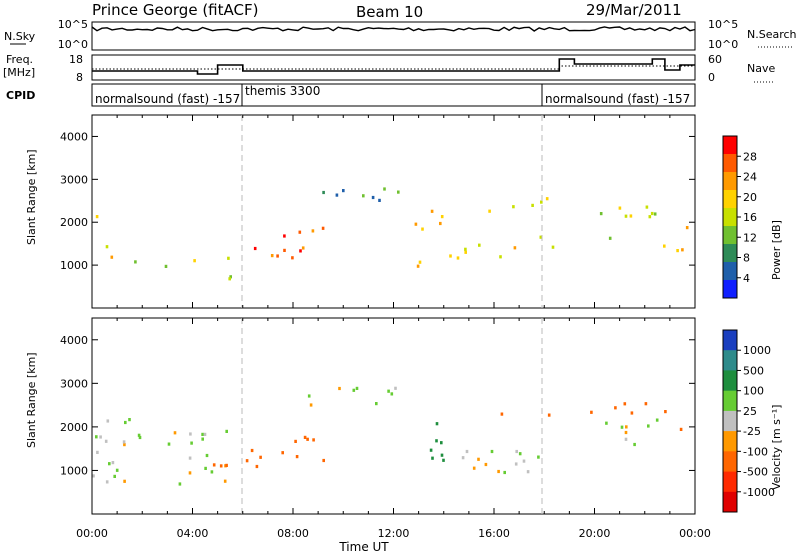  What do you see at coordinates (193, 533) in the screenshot?
I see `x-tick-1: 04:00` at bounding box center [193, 533].